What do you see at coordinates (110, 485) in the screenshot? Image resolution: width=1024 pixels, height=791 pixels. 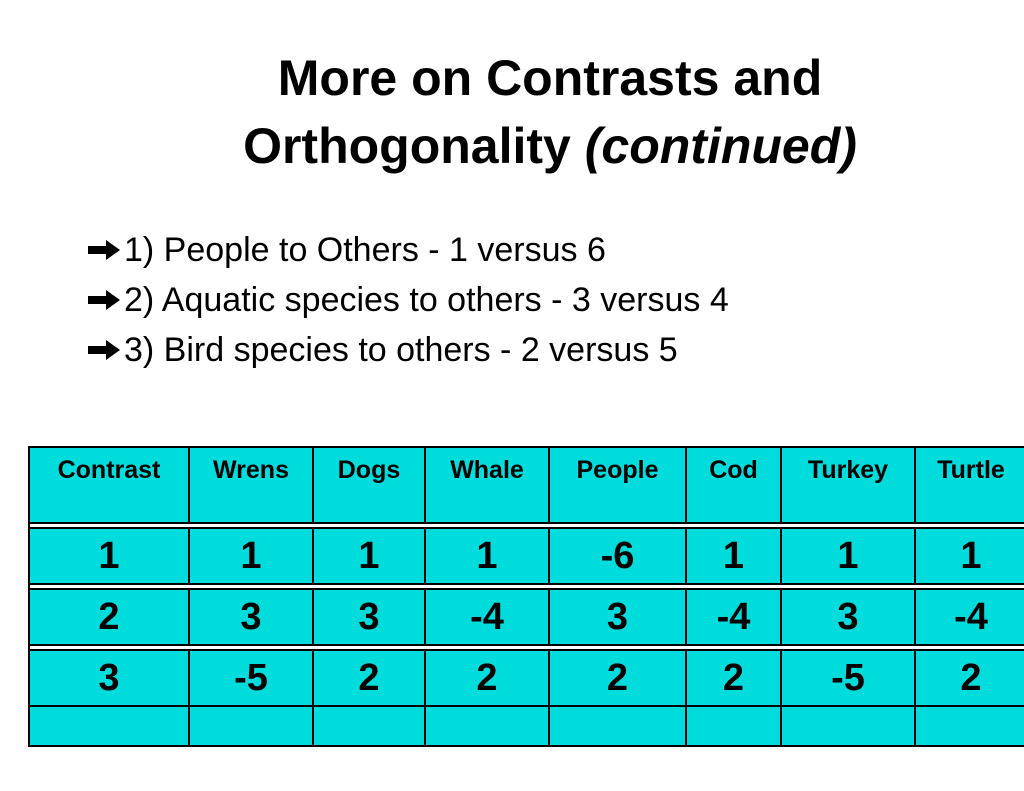 I see `header-cell: Contrast` at bounding box center [110, 485].